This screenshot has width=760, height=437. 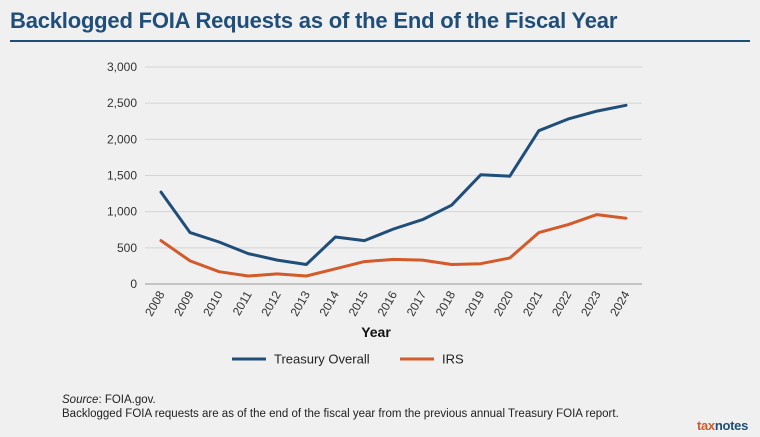 I want to click on title-divider, so click(x=380, y=41).